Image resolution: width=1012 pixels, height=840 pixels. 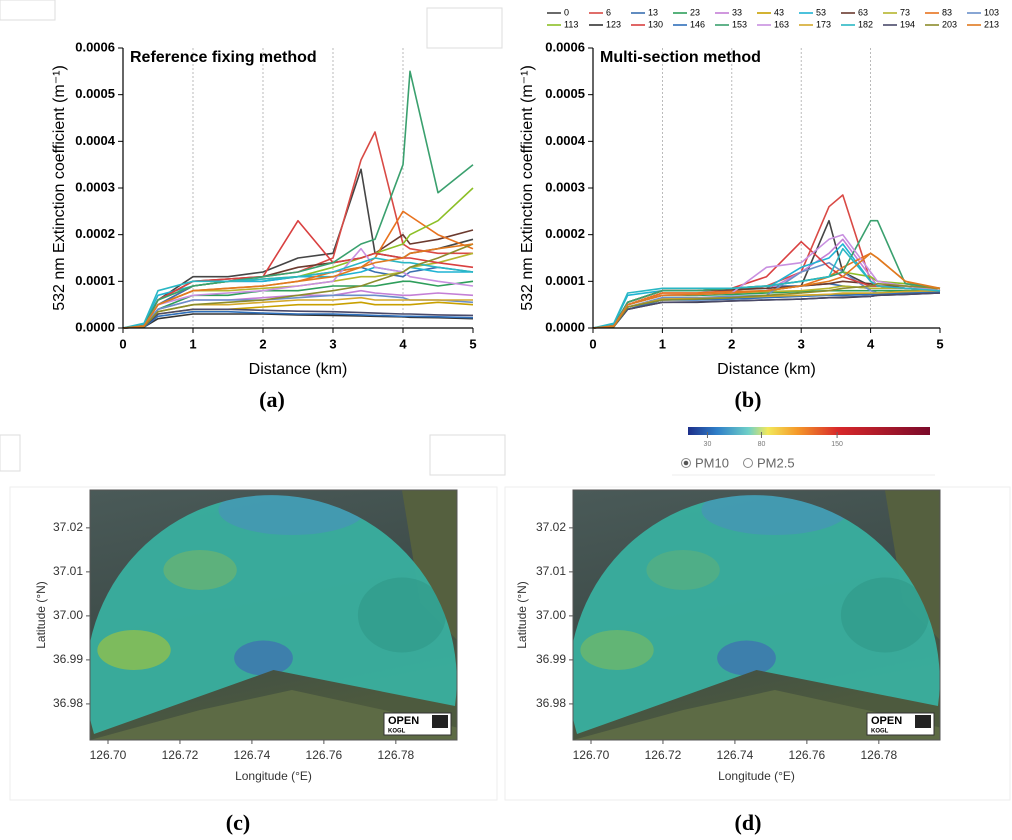 What do you see at coordinates (712, 462) in the screenshot?
I see `radio-label: PM10` at bounding box center [712, 462].